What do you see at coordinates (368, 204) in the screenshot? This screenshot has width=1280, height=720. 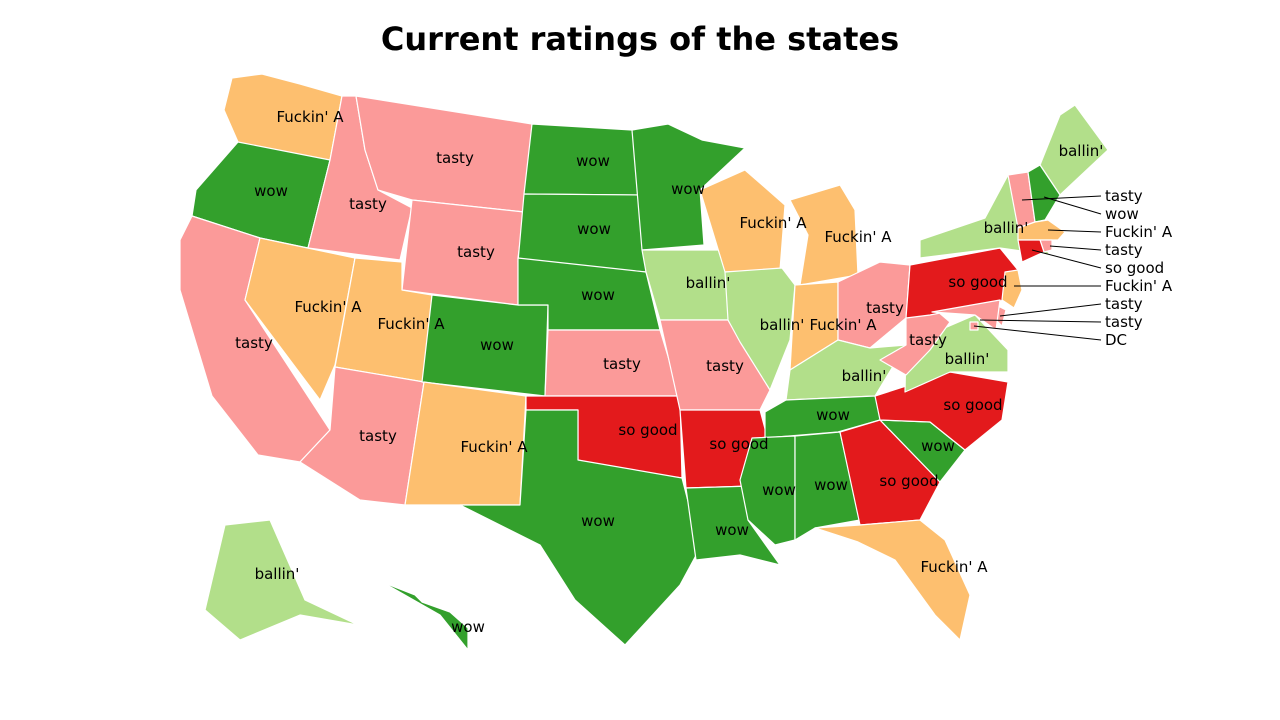 I see `state-label-id: tasty` at bounding box center [368, 204].